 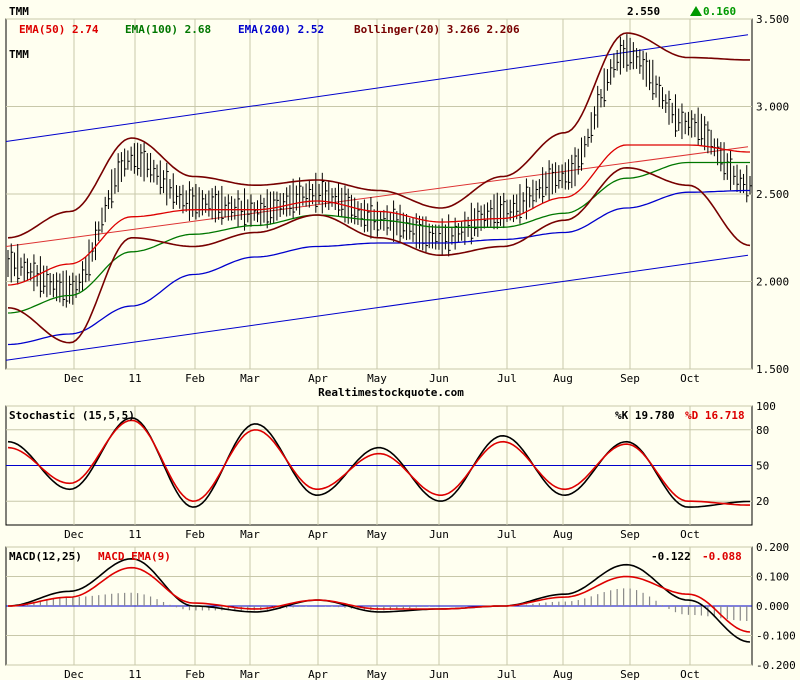 I want to click on y-tick-label: 1.500, so click(x=772, y=369).